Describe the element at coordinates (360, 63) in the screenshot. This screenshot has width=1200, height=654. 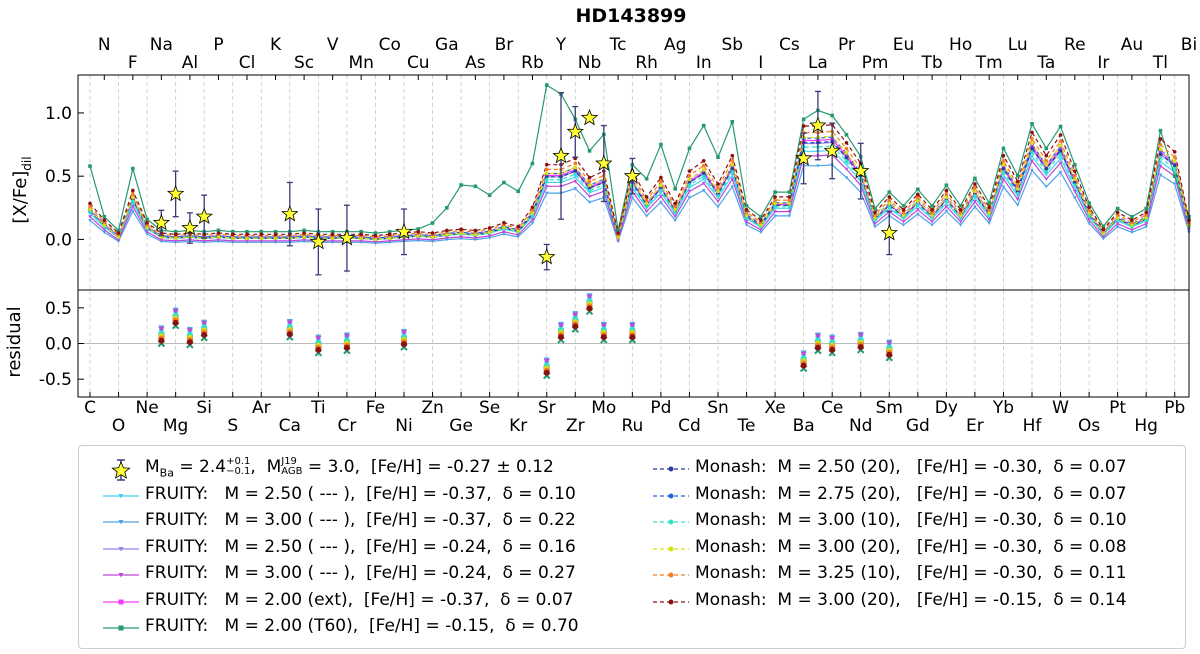
I see `element-label: Mn` at that location.